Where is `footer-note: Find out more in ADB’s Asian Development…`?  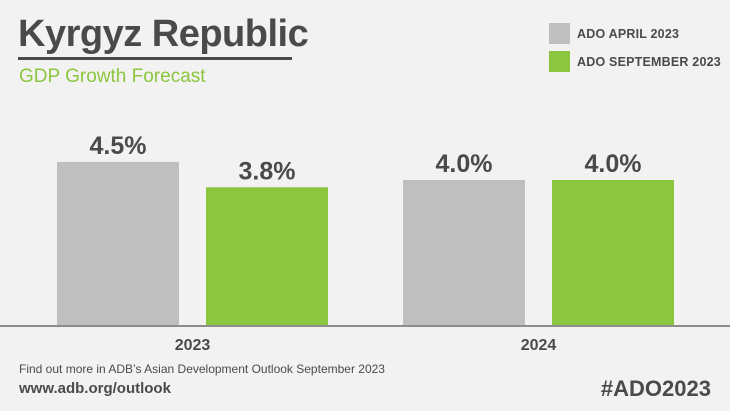
footer-note: Find out more in ADB’s Asian Development… is located at coordinates (202, 369).